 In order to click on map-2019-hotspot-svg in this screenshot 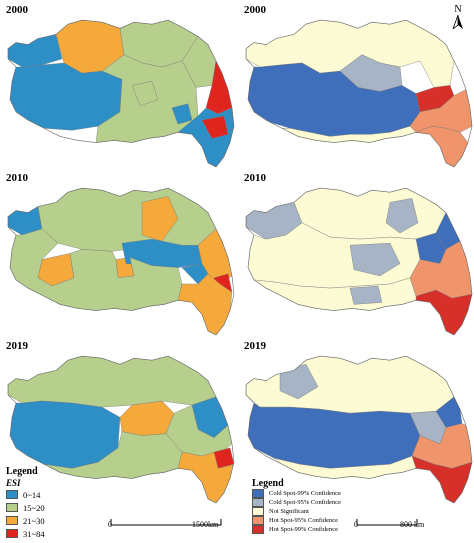, I will do `click(359, 429)`.